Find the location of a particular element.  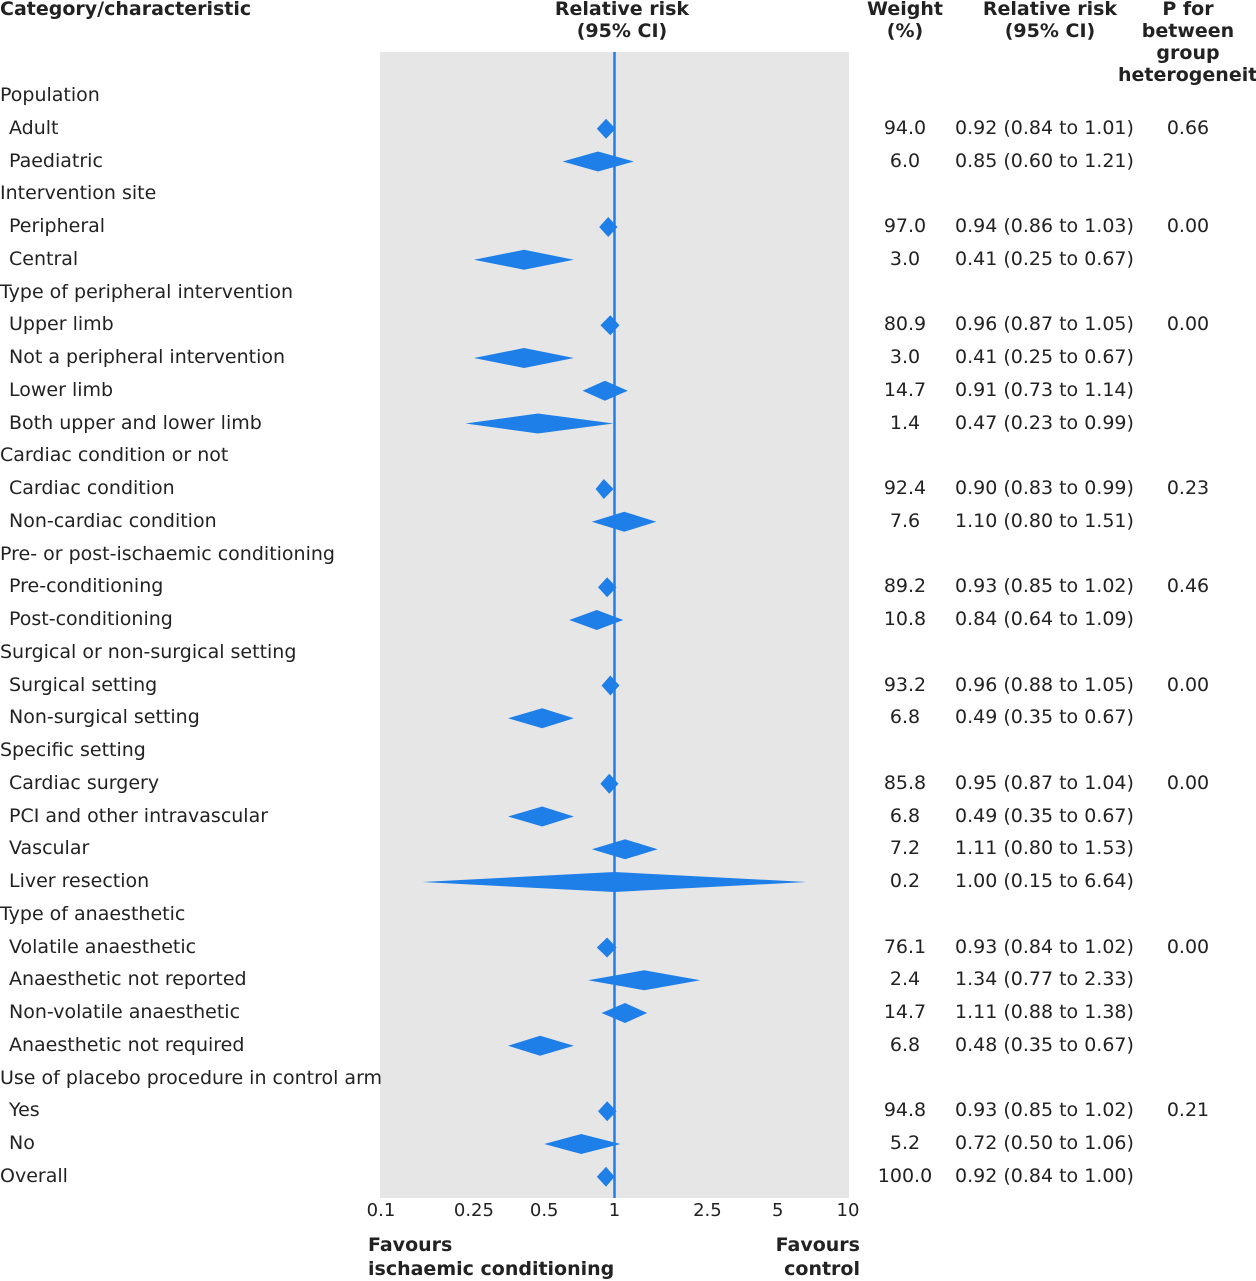

weight-value: 94.8 is located at coordinates (905, 1110).